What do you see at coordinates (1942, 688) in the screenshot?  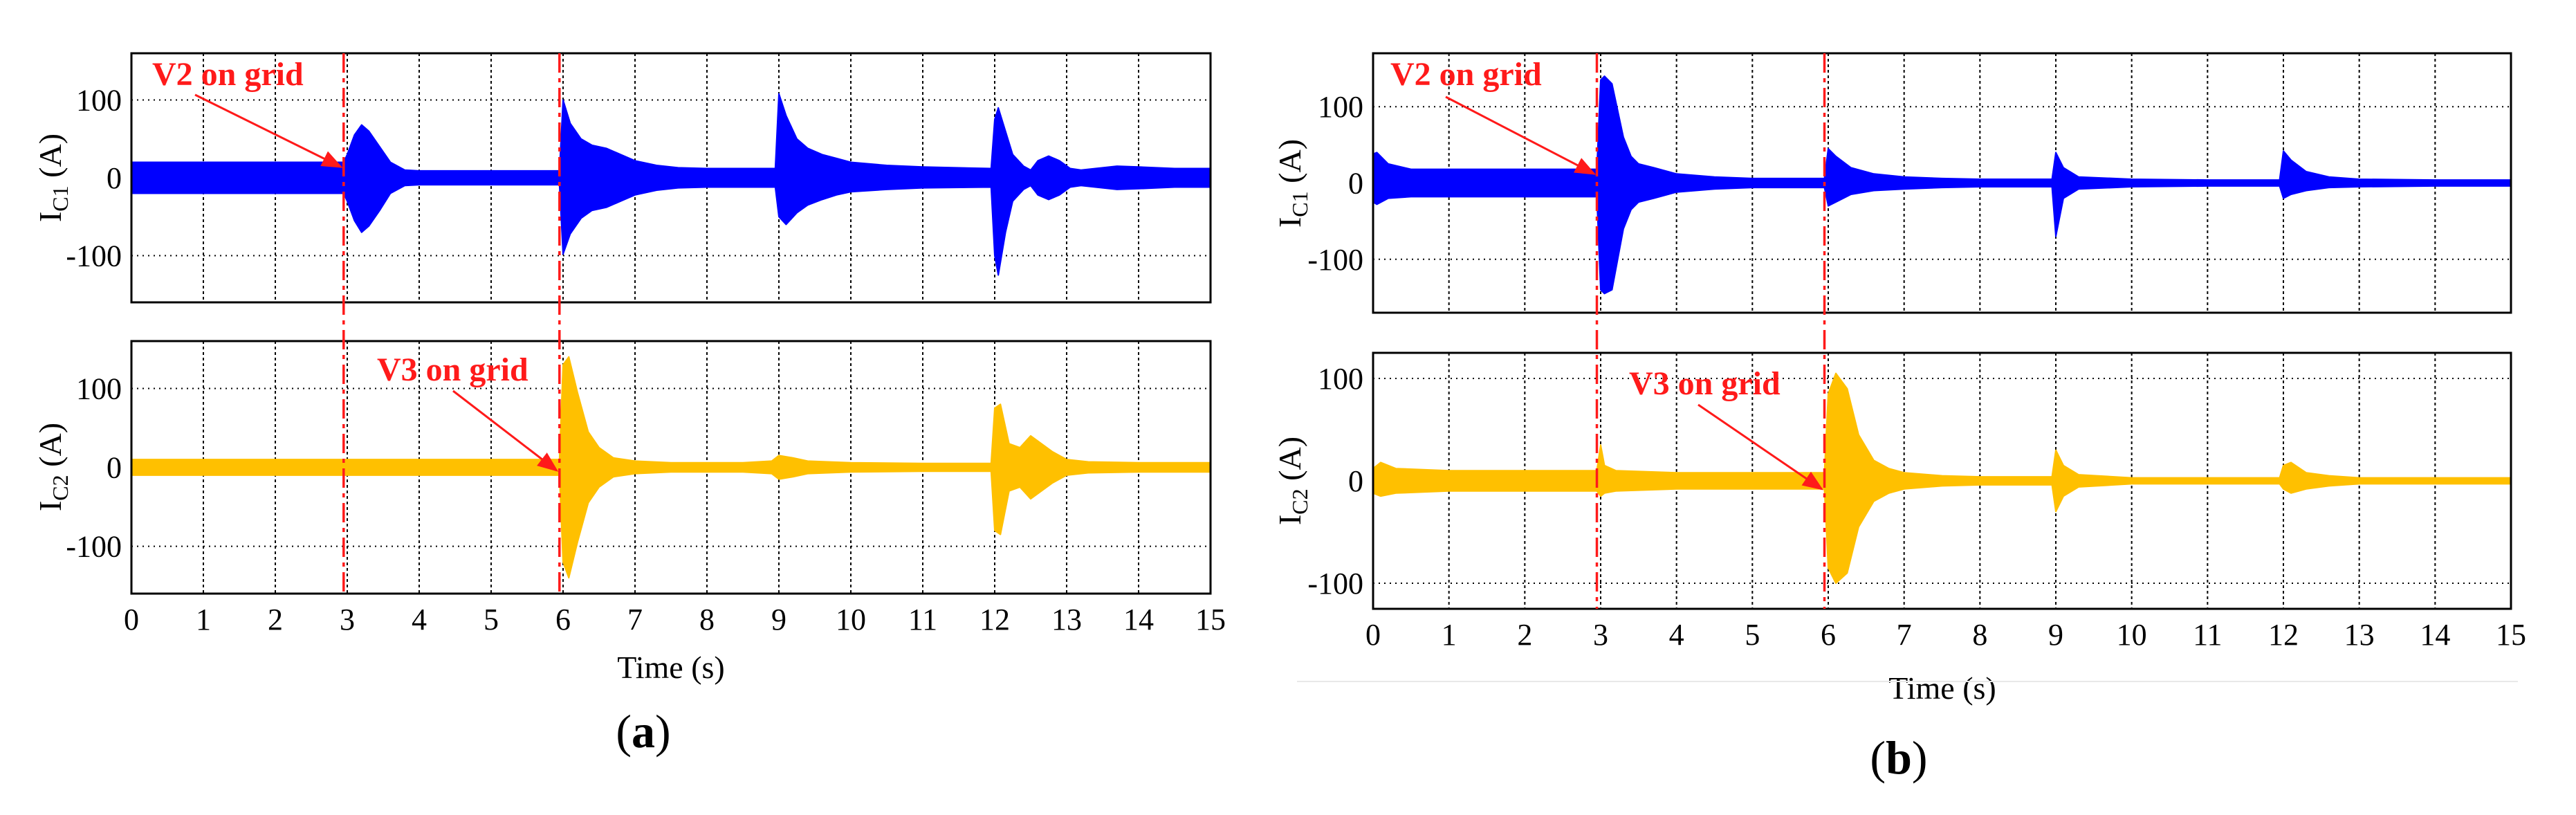 I see `x-axis-label-b: Time (s)` at bounding box center [1942, 688].